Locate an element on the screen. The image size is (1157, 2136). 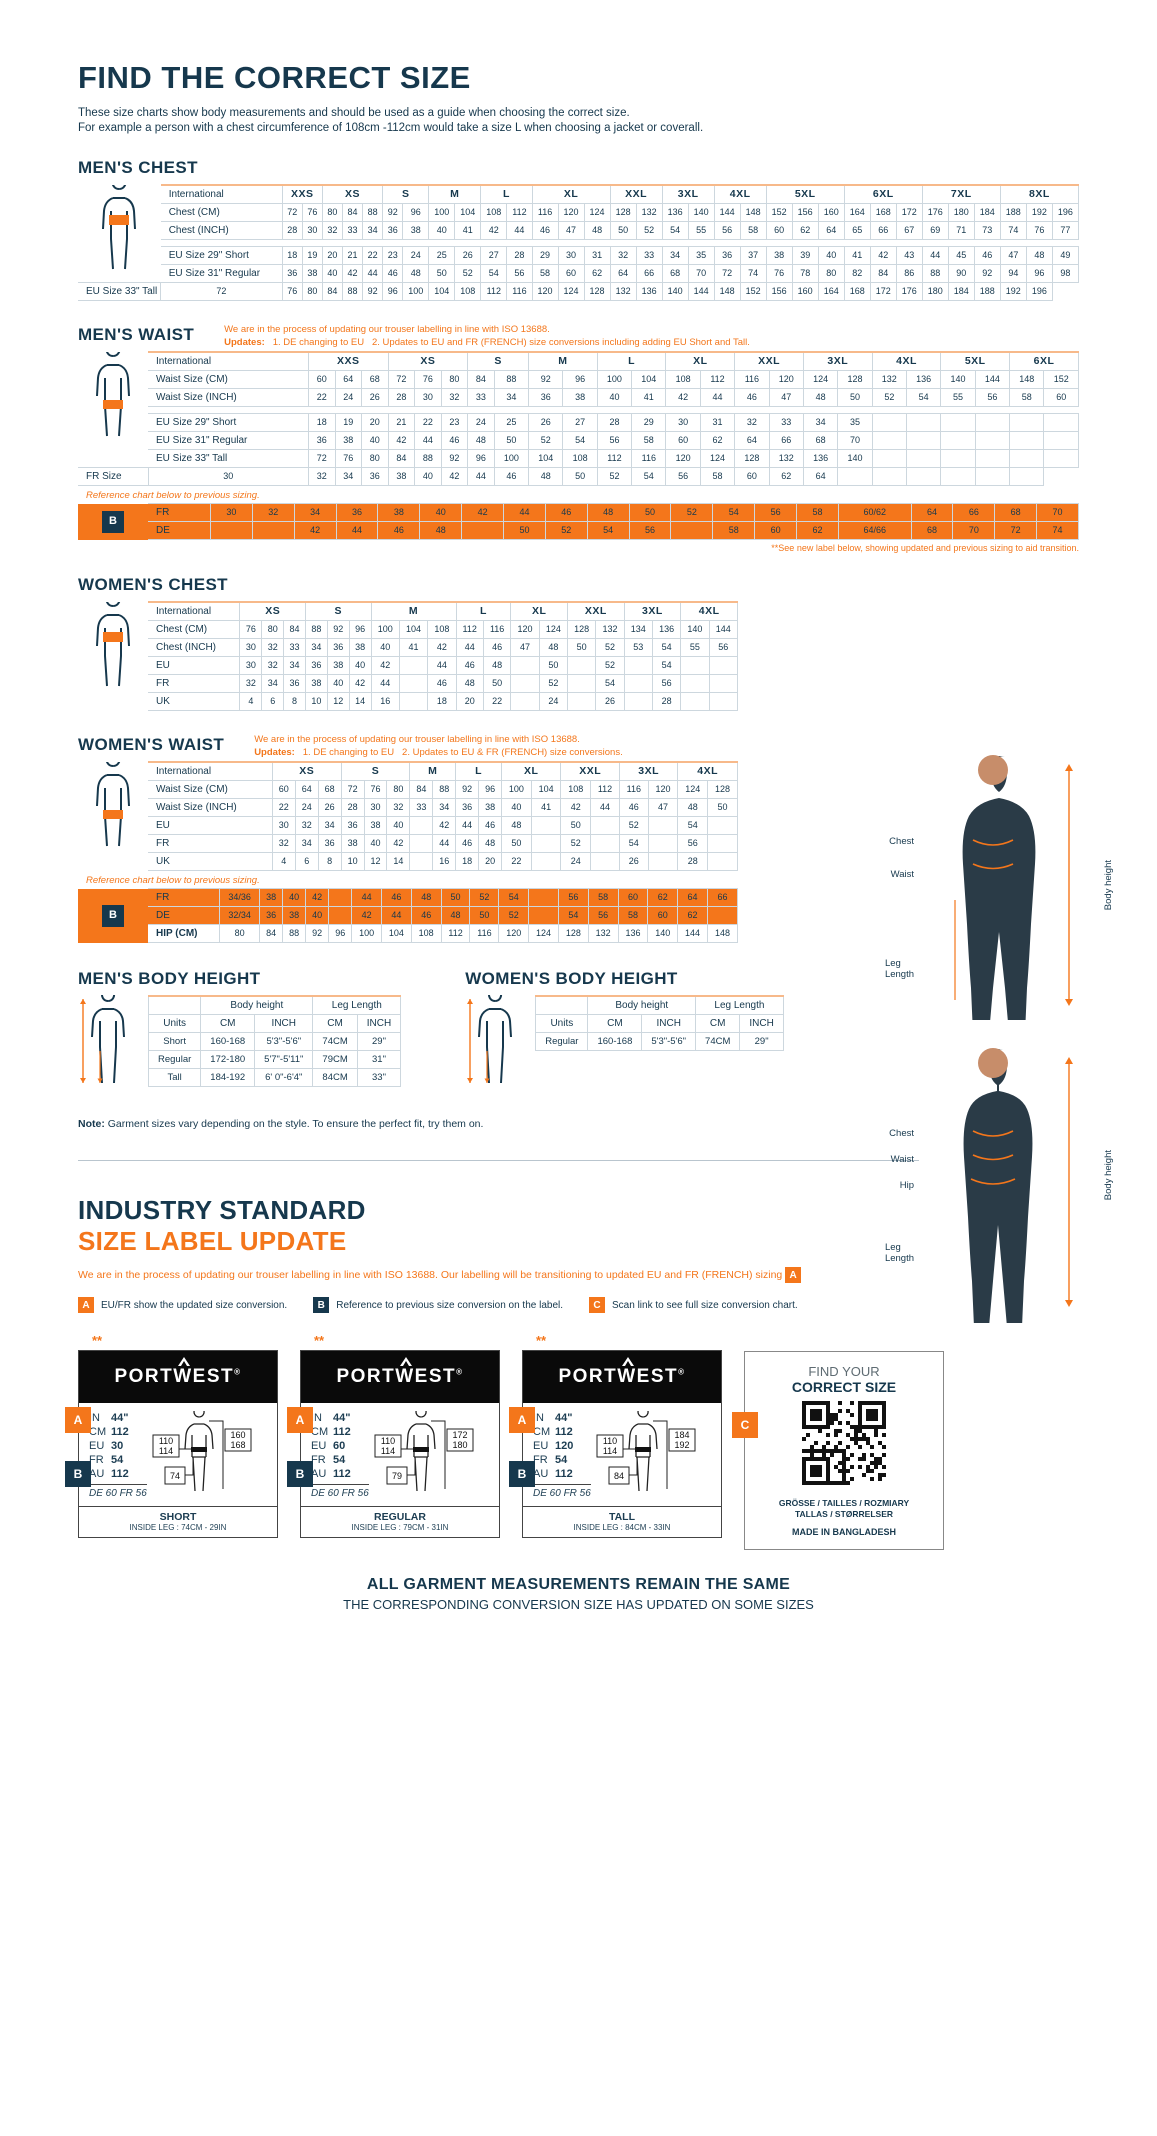
womens-chest-title: WOMEN'S CHEST is located at coordinates (153, 584).